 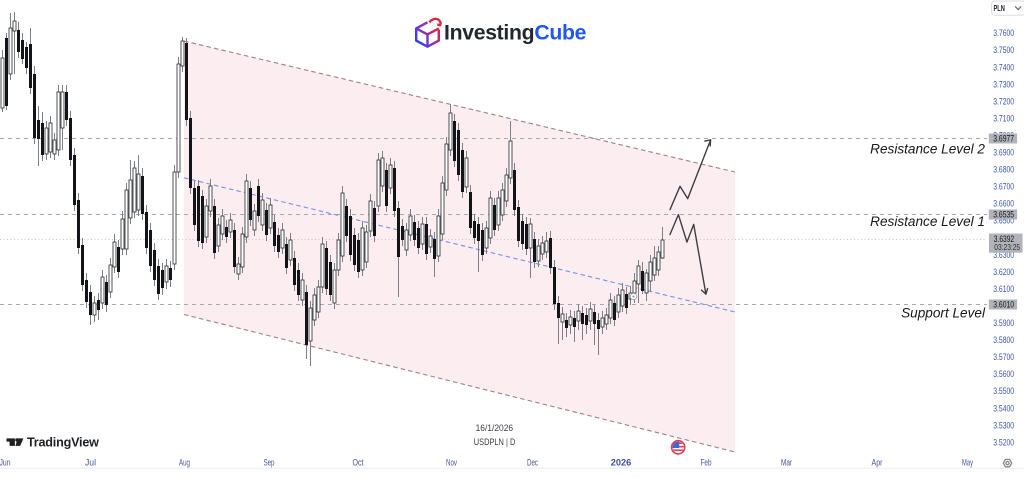 I want to click on svg-text: 3.6100, so click(x=1003, y=289).